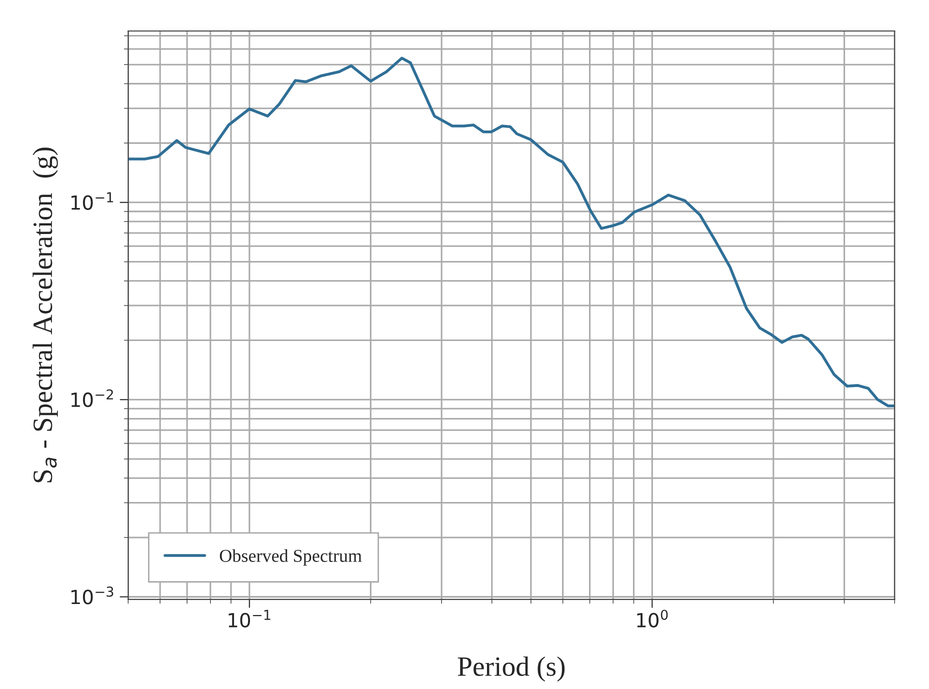 Image resolution: width=929 pixels, height=689 pixels. Describe the element at coordinates (92, 201) in the screenshot. I see `y-tick-label: 10$^{−1}$` at that location.